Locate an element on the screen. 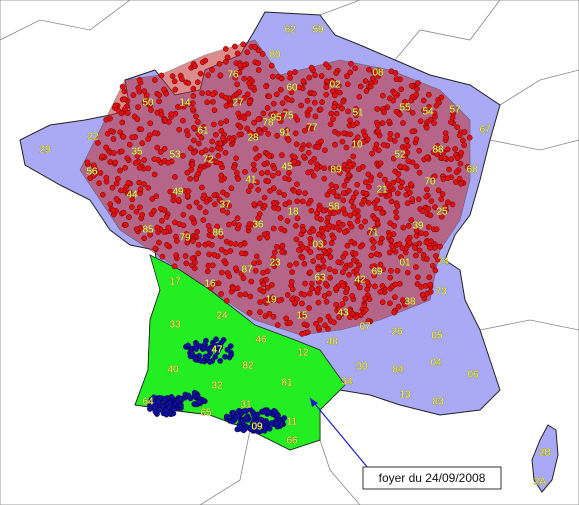 The height and width of the screenshot is (505, 579). department-label: 34 is located at coordinates (347, 382).